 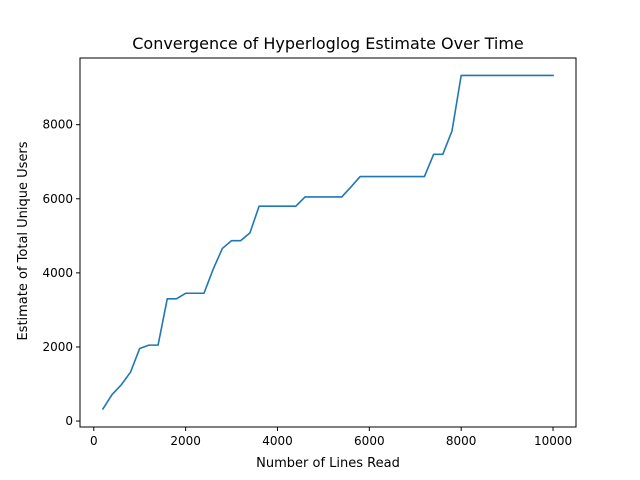 What do you see at coordinates (94, 441) in the screenshot?
I see `x-tick-label: 0` at bounding box center [94, 441].